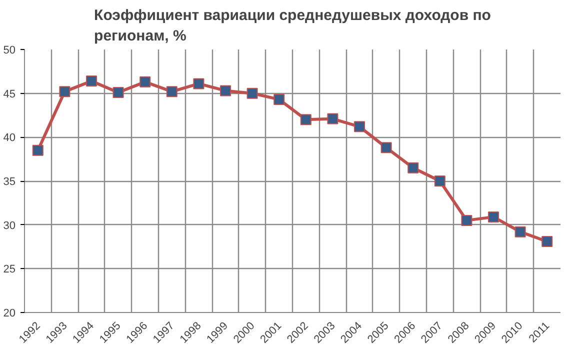 The height and width of the screenshot is (349, 572). Describe the element at coordinates (9, 94) in the screenshot. I see `y-tick-label: 45` at that location.